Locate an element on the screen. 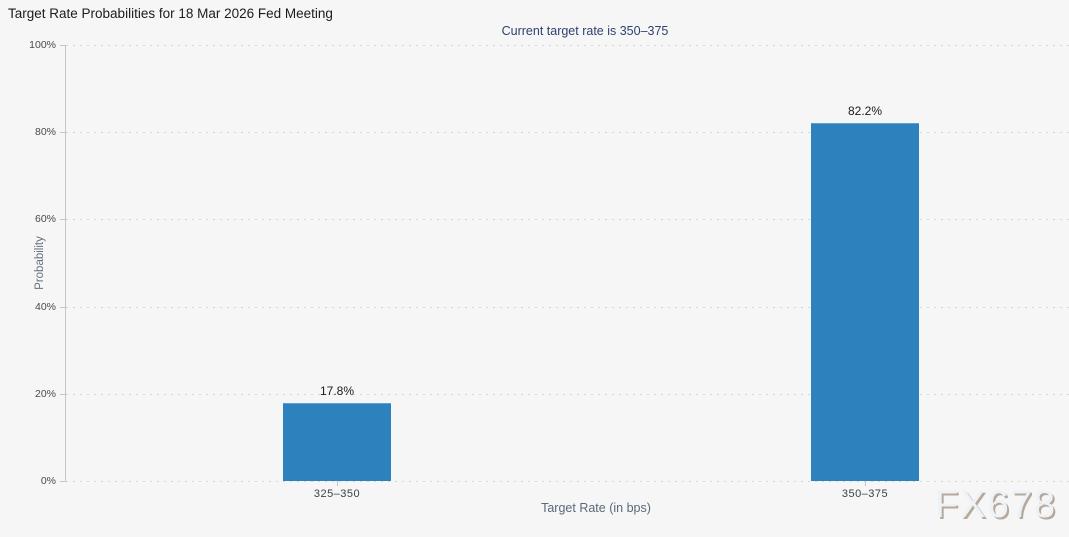 The width and height of the screenshot is (1069, 537). y-tick-label: 100% is located at coordinates (42, 45).